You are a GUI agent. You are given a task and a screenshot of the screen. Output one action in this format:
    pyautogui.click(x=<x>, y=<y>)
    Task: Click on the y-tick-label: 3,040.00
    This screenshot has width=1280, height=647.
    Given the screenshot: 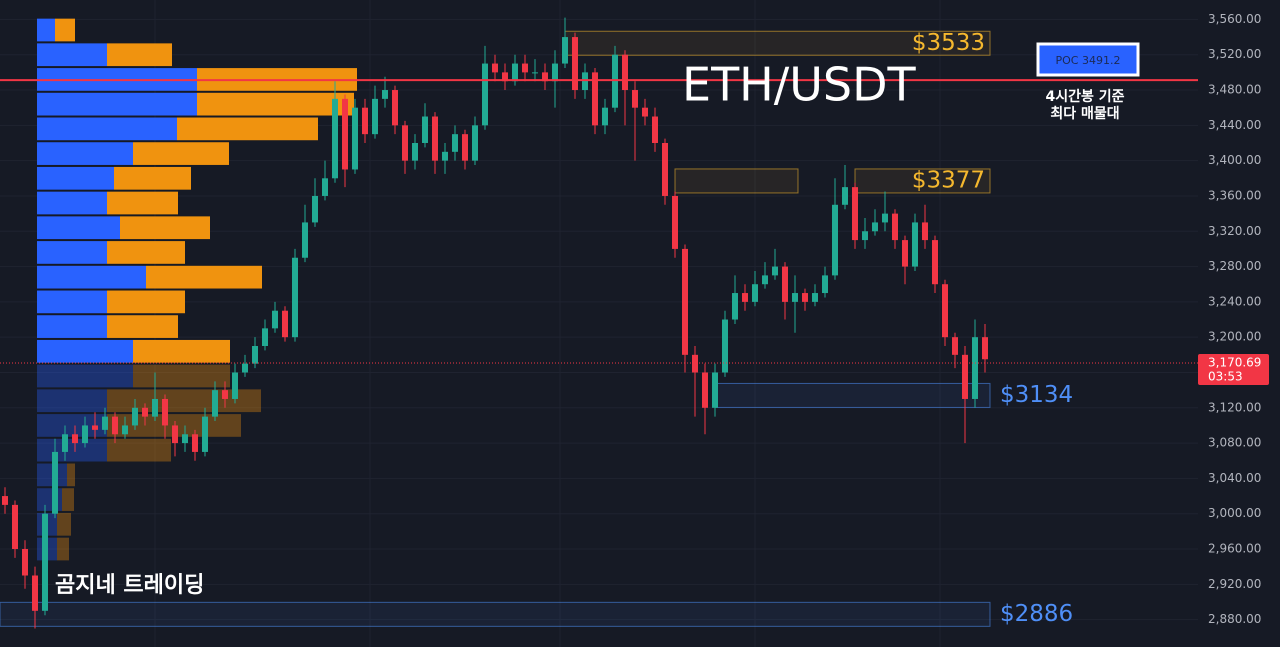 What is the action you would take?
    pyautogui.click(x=1234, y=478)
    